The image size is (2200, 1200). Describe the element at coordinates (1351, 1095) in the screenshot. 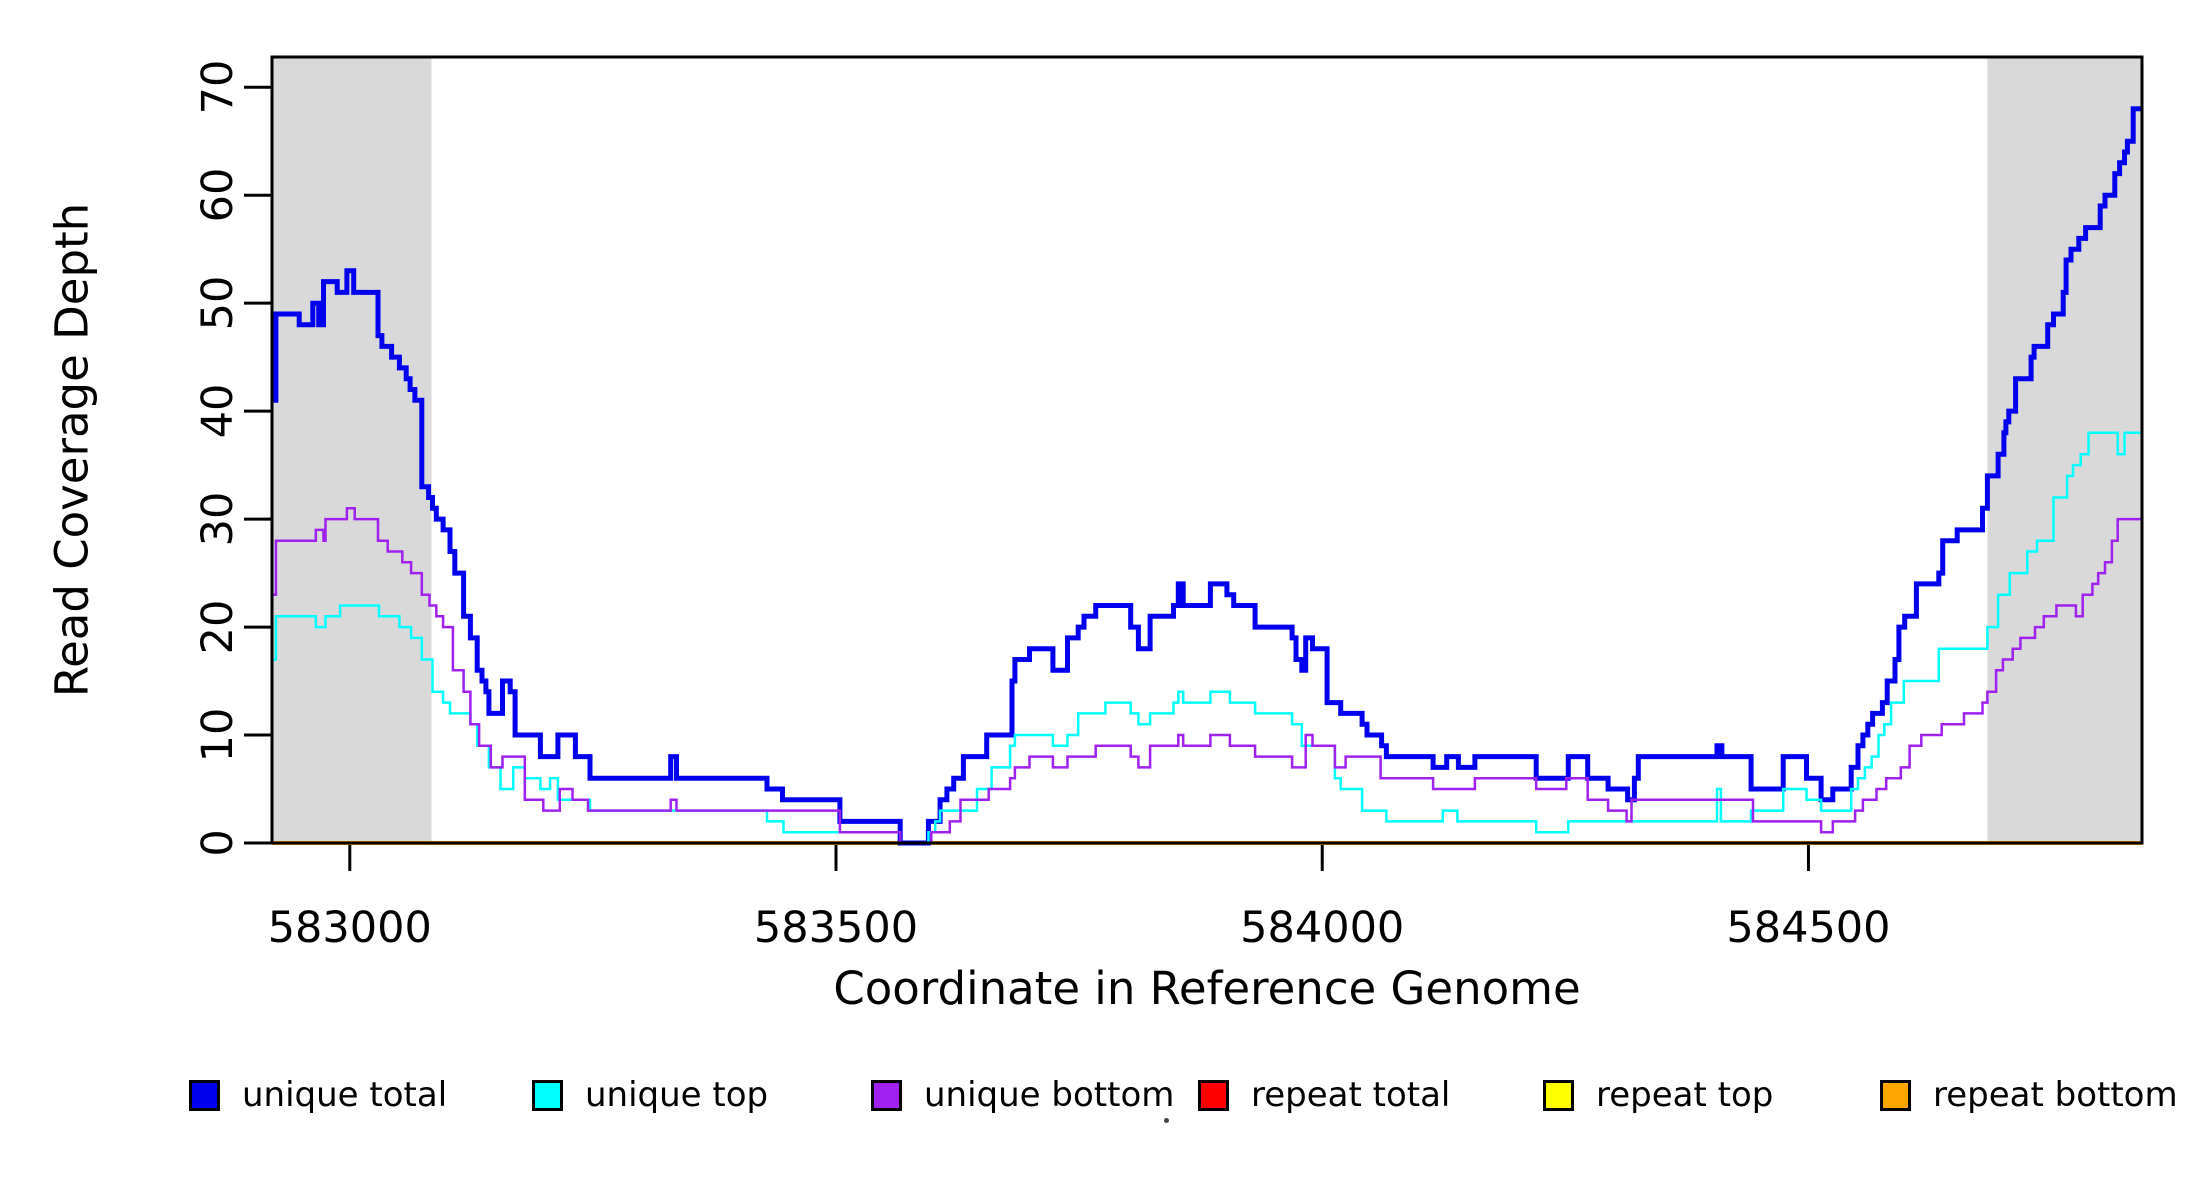

I see `legend-label: repeat total` at that location.